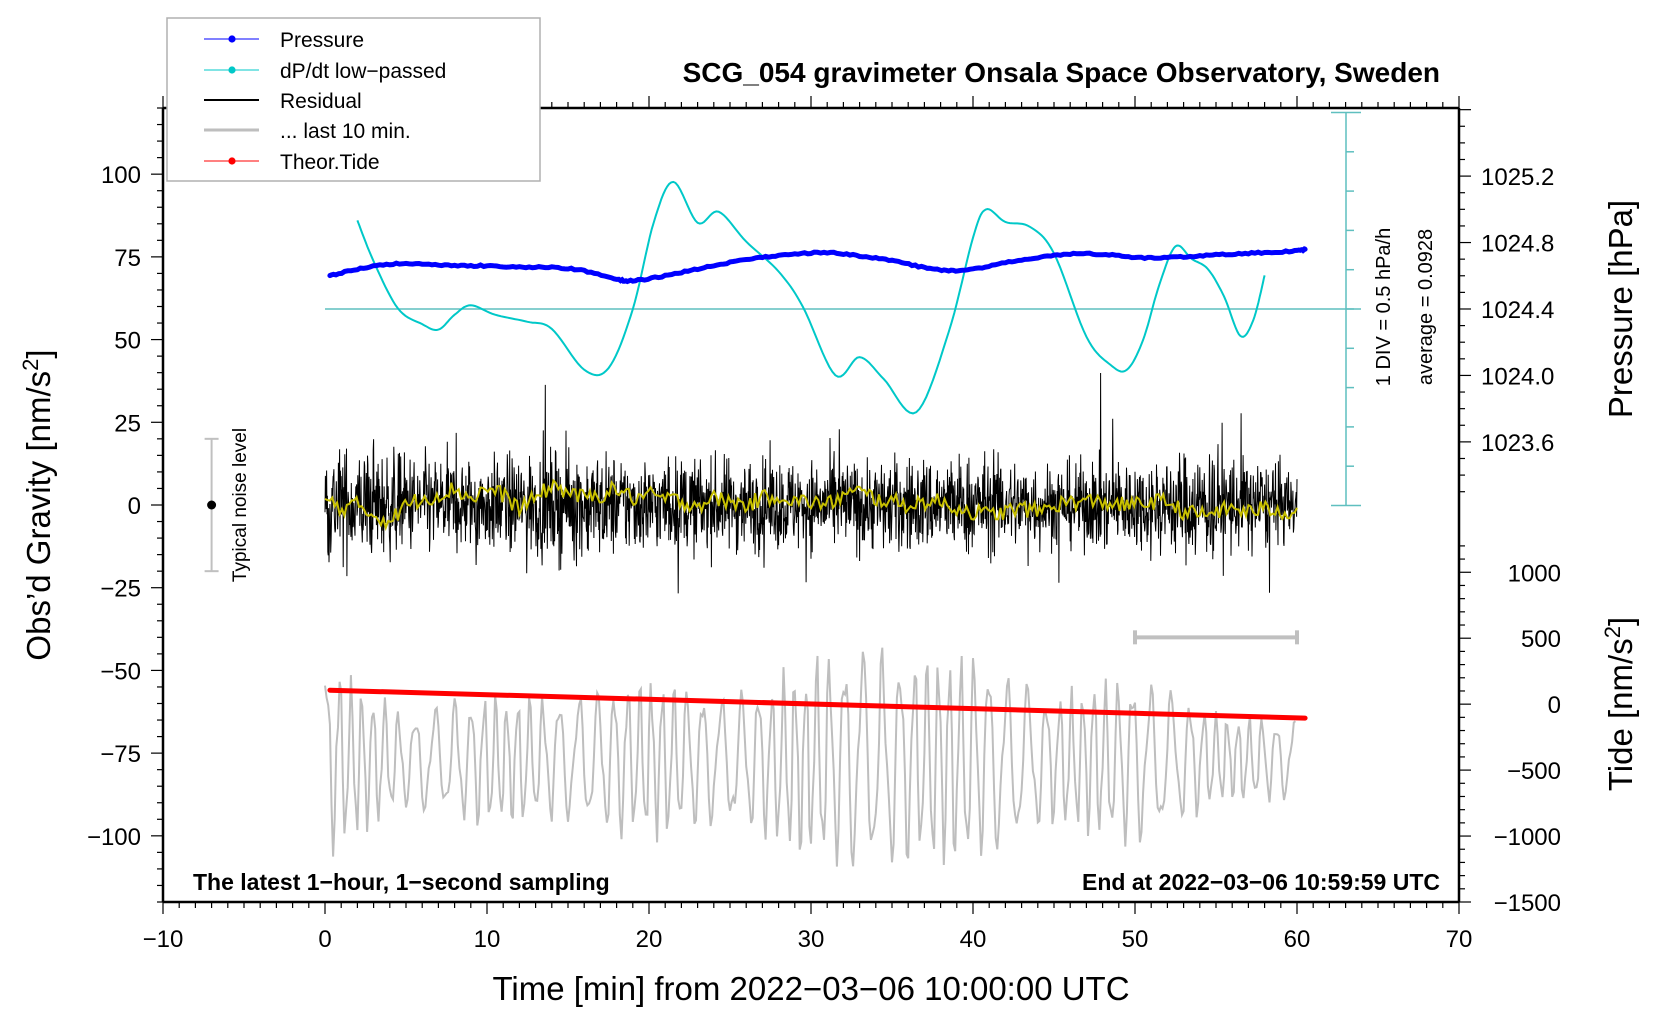 This screenshot has width=1660, height=1020. What do you see at coordinates (973, 939) in the screenshot?
I see `x-tick-label: 40` at bounding box center [973, 939].